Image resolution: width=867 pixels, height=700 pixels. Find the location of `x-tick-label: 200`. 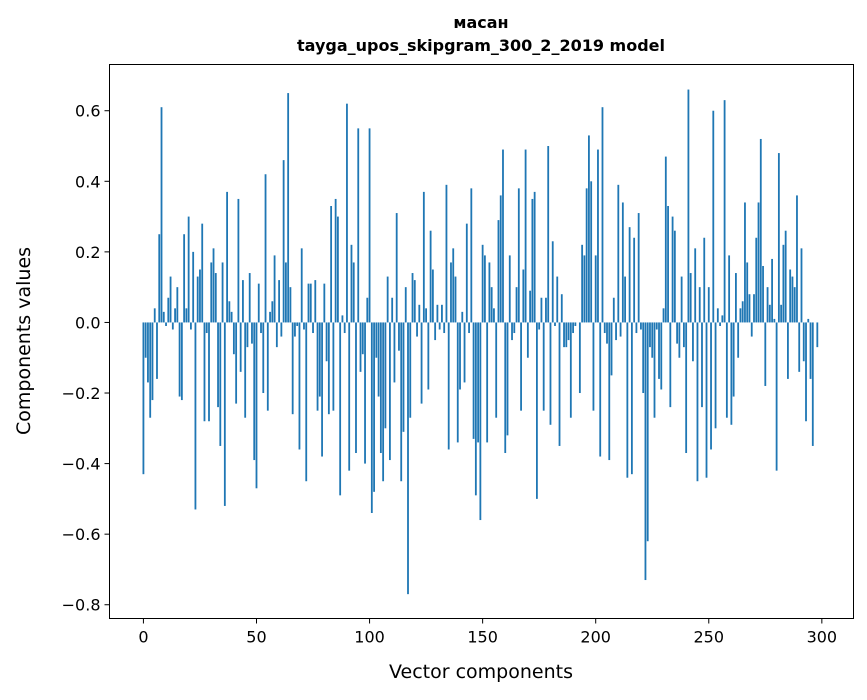

x-tick-label: 200 is located at coordinates (595, 637).